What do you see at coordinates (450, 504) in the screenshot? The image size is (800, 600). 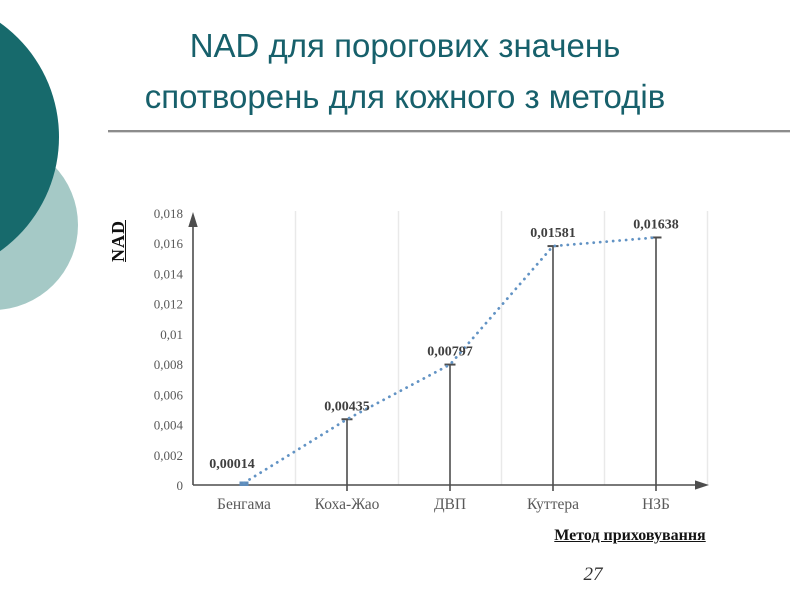 I see `svg-text: ДВП` at bounding box center [450, 504].